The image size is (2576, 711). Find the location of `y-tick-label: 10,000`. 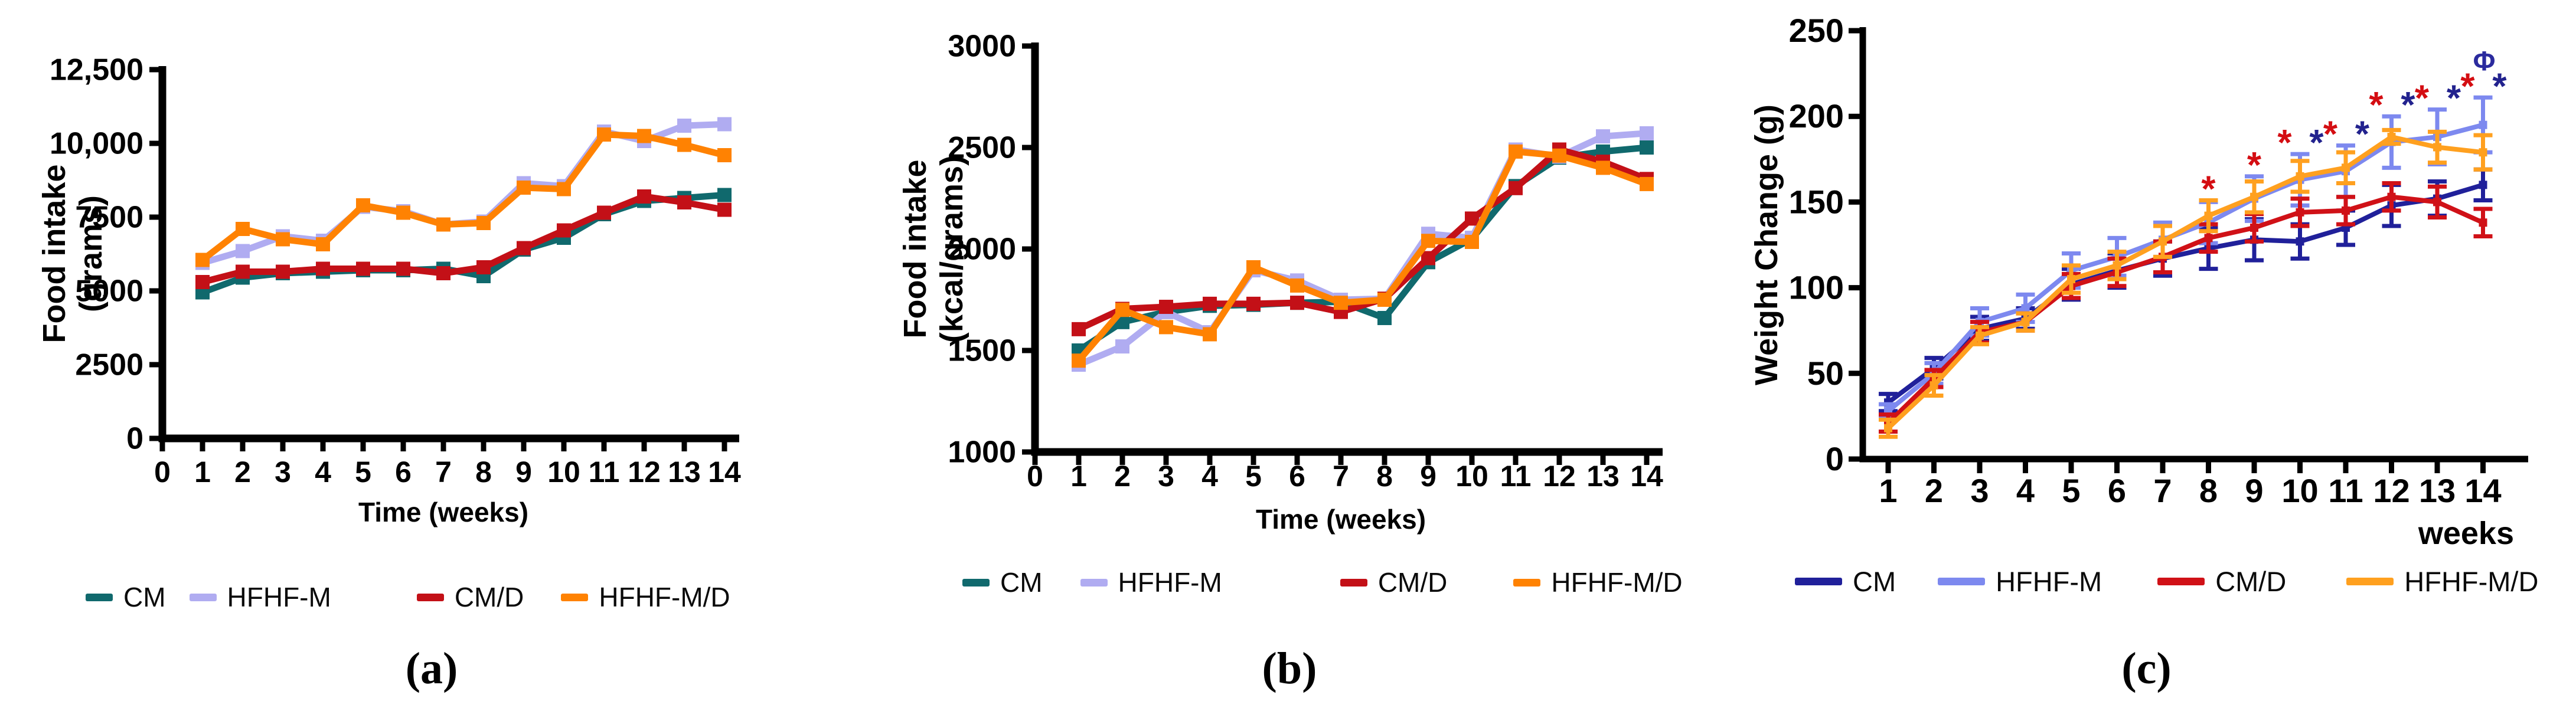

y-tick-label: 10,000 is located at coordinates (96, 144).